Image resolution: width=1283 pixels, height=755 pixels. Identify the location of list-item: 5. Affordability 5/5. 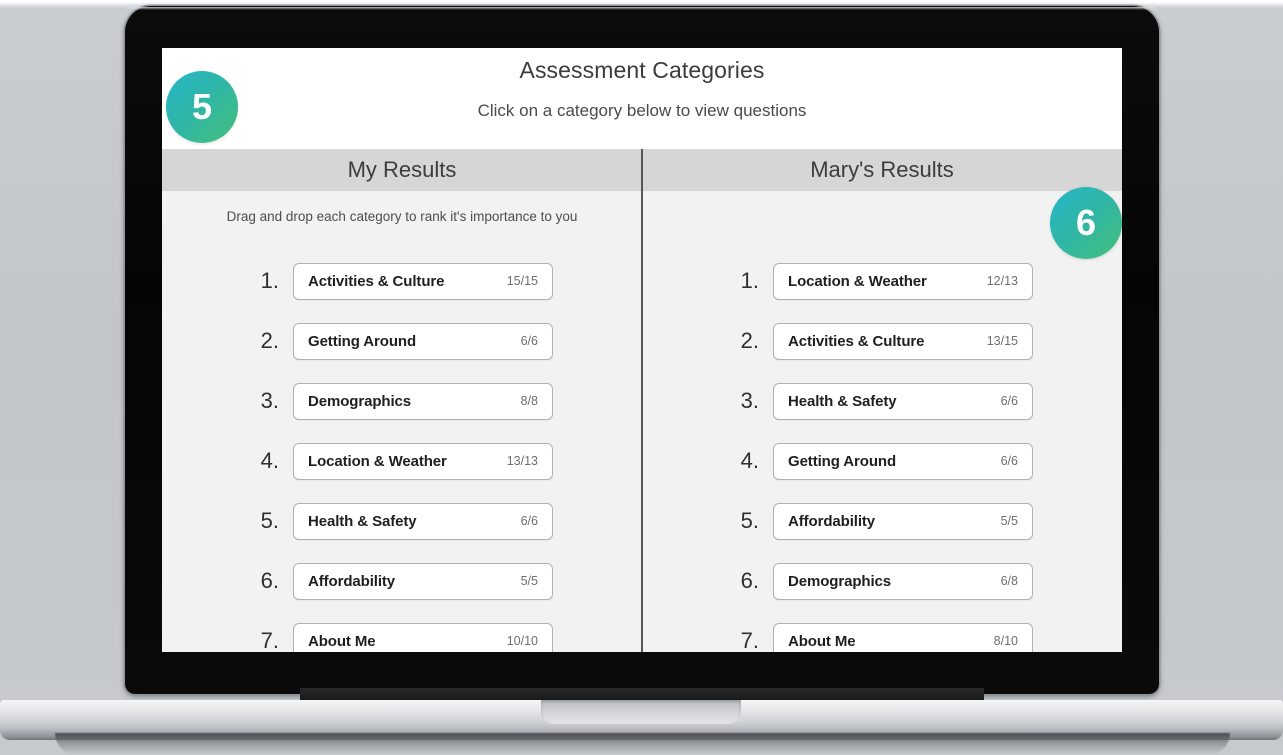
(882, 521).